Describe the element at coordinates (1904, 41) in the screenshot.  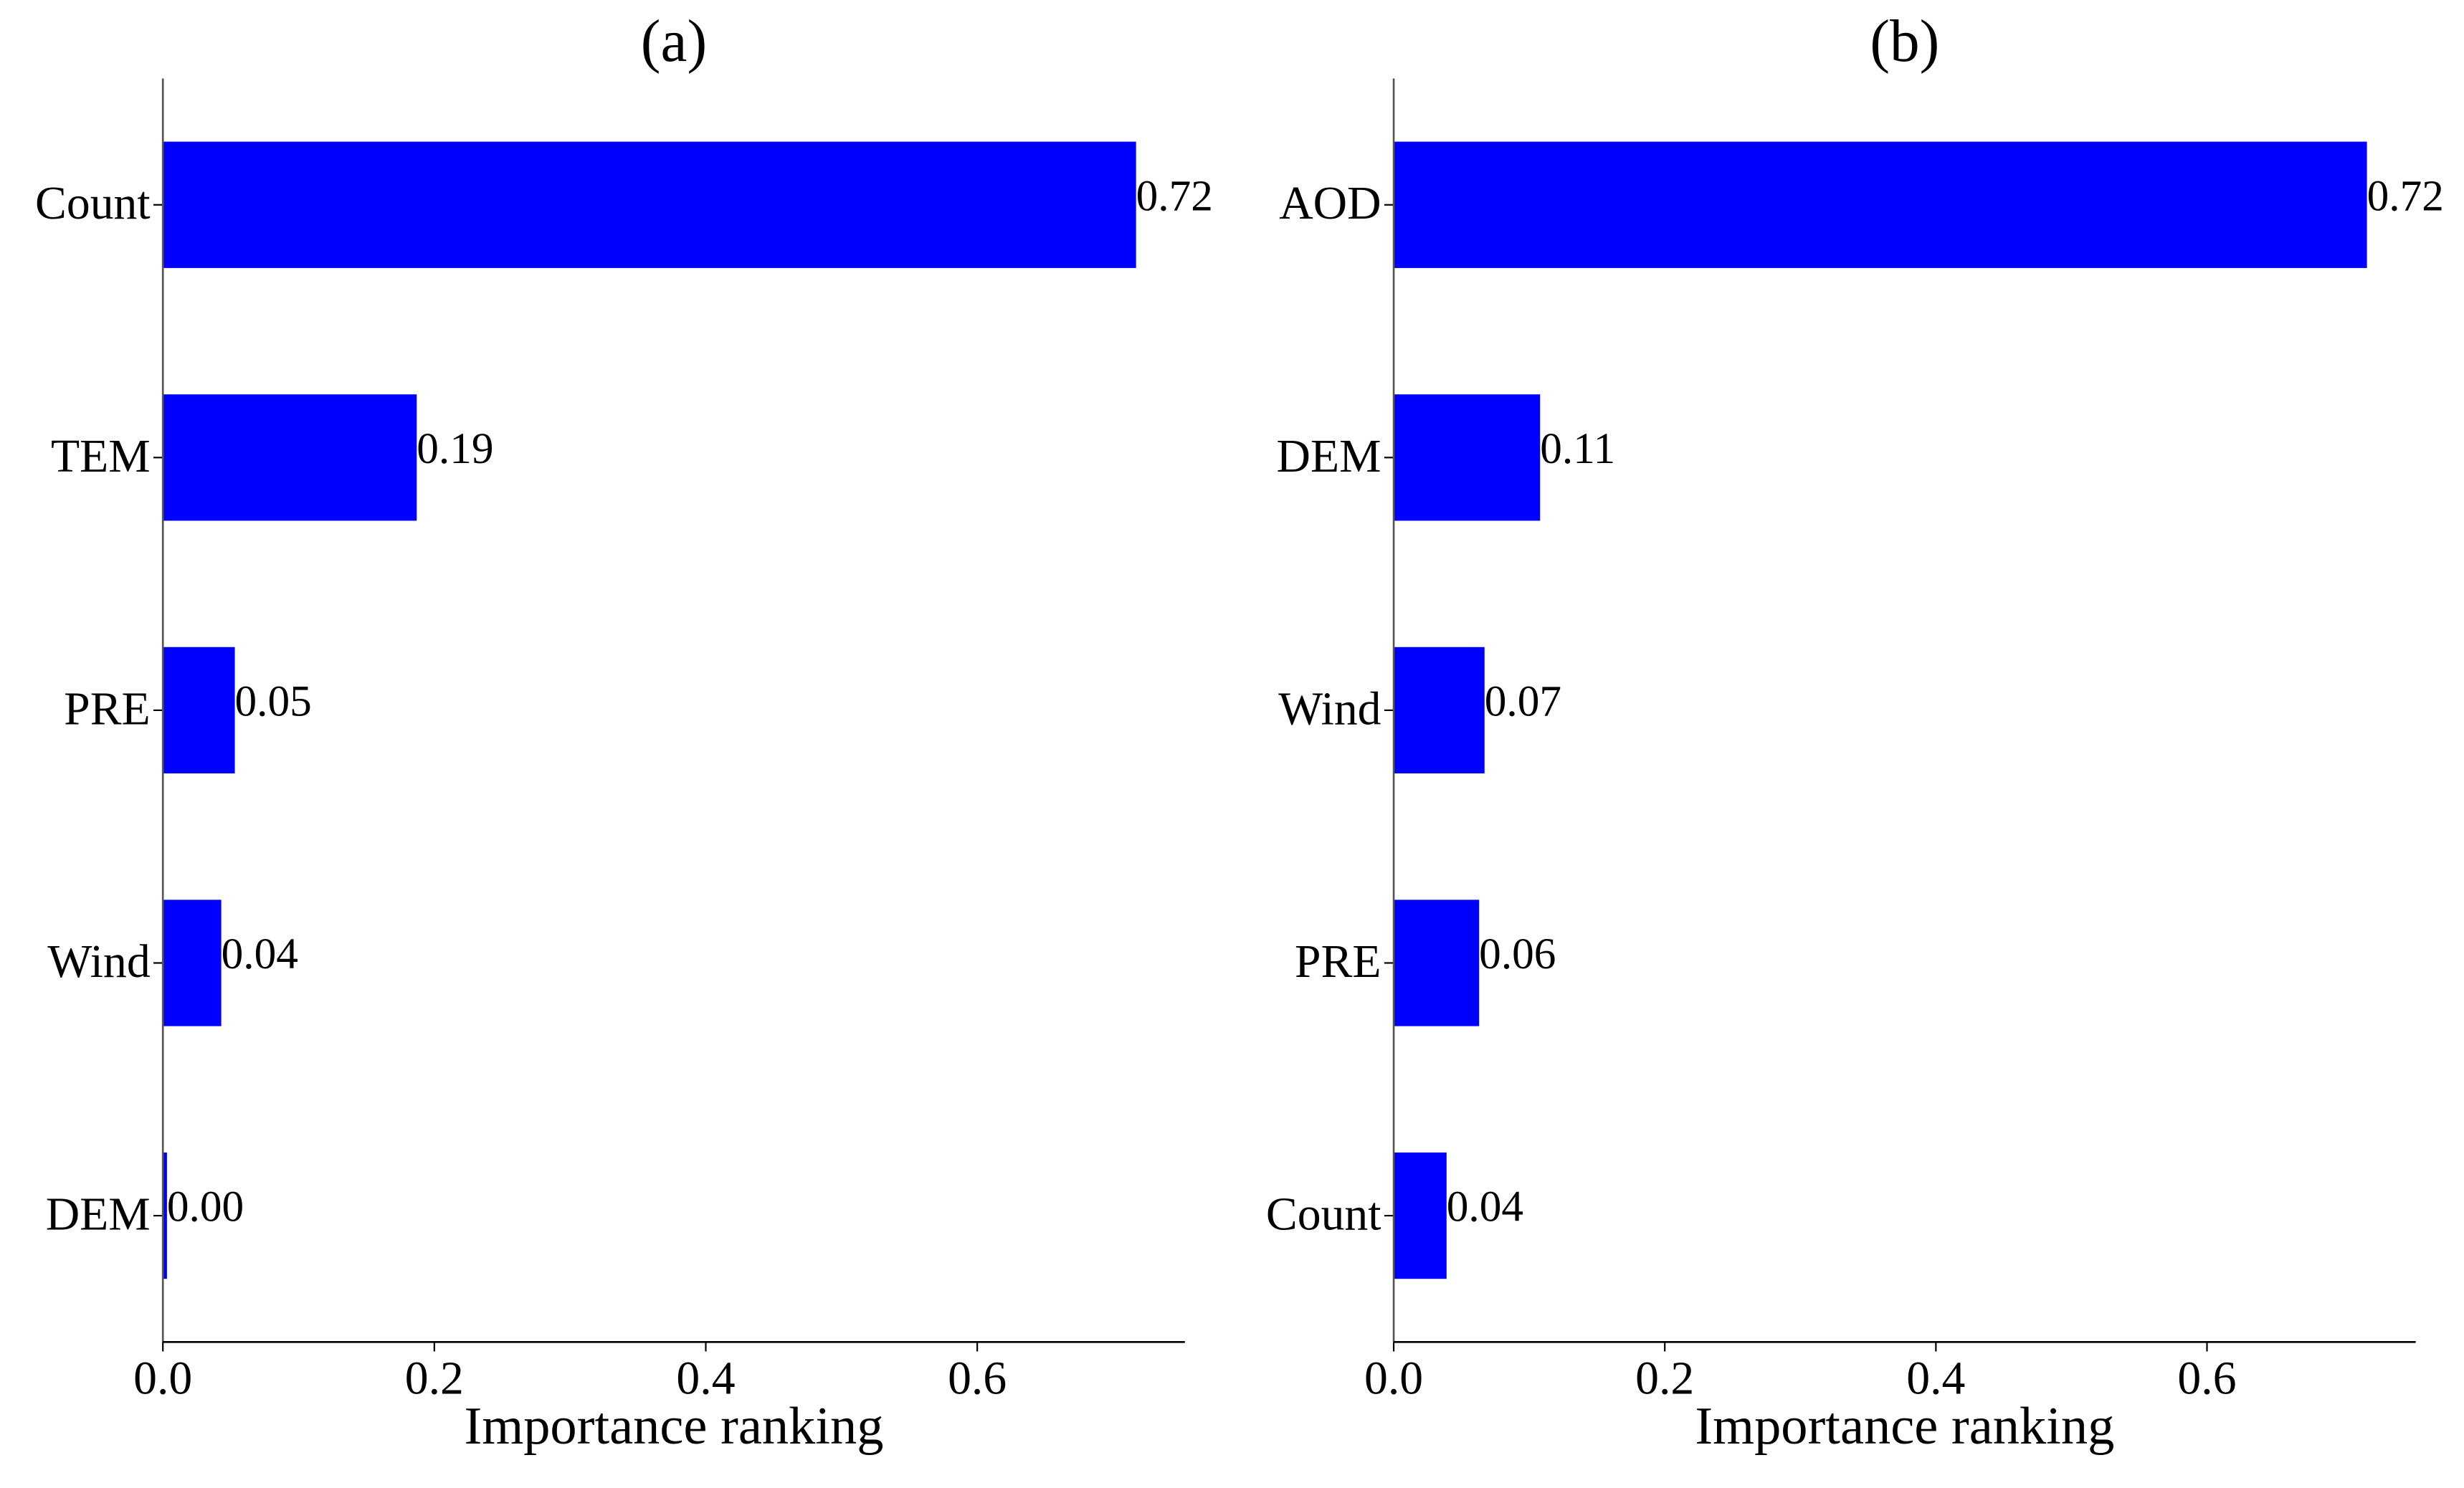
I see `chart-title: (b)` at that location.